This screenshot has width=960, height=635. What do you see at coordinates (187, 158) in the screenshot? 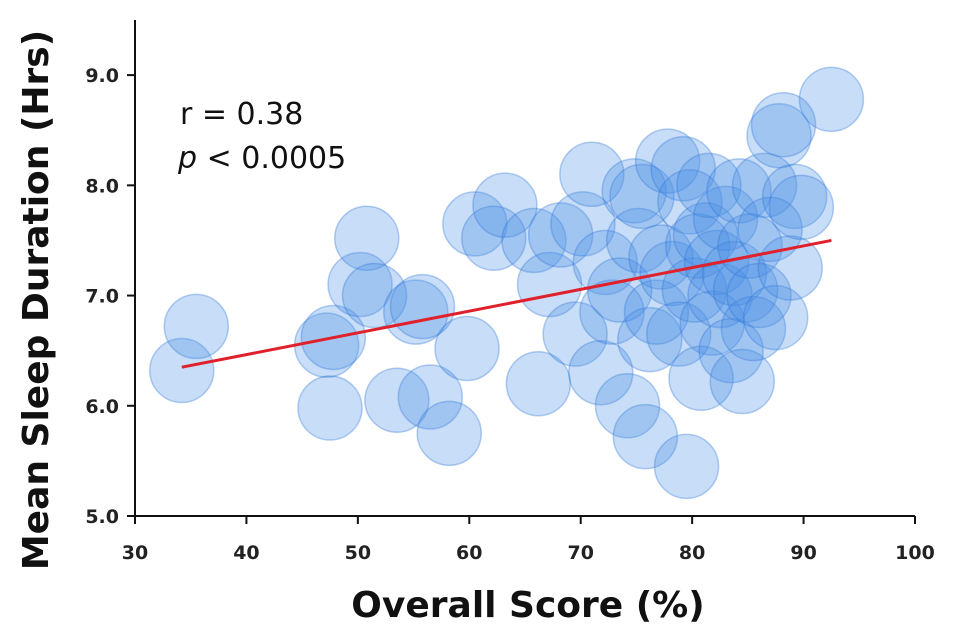
I see `p-symbol: p` at bounding box center [187, 158].